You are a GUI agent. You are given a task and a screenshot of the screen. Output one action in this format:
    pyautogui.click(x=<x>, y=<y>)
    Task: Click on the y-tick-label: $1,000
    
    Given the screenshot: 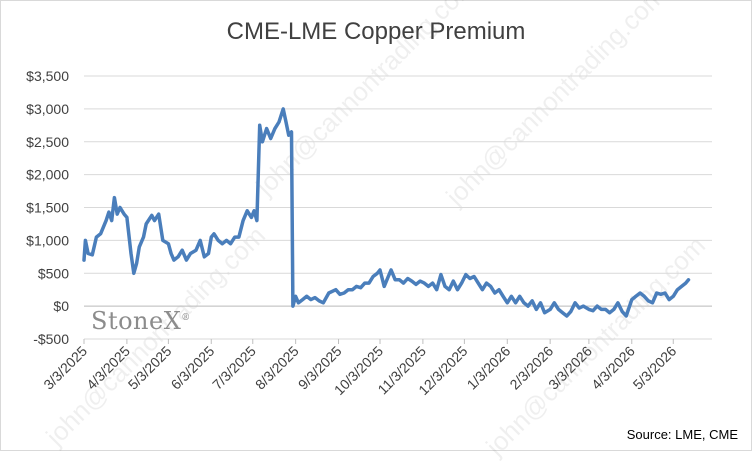 What is the action you would take?
    pyautogui.click(x=47, y=240)
    